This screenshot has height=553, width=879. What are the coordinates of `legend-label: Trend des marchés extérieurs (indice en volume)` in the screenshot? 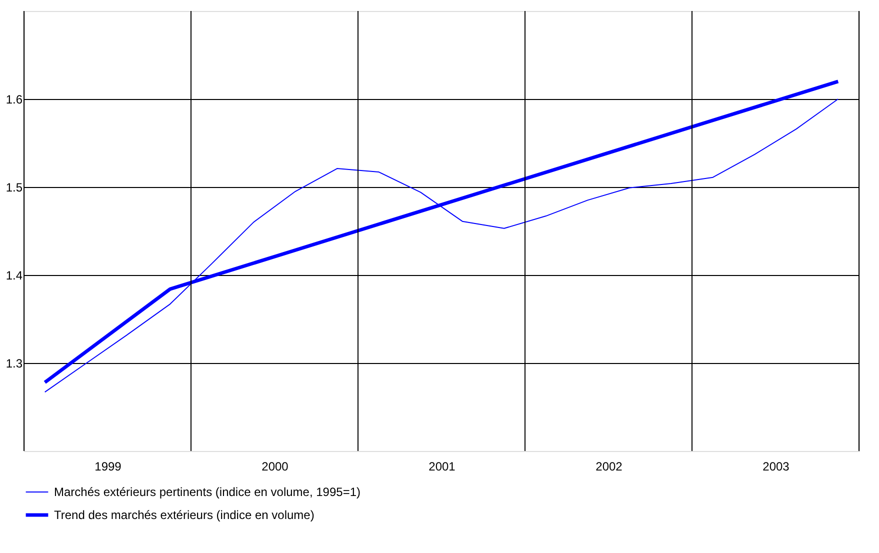 It's located at (184, 515).